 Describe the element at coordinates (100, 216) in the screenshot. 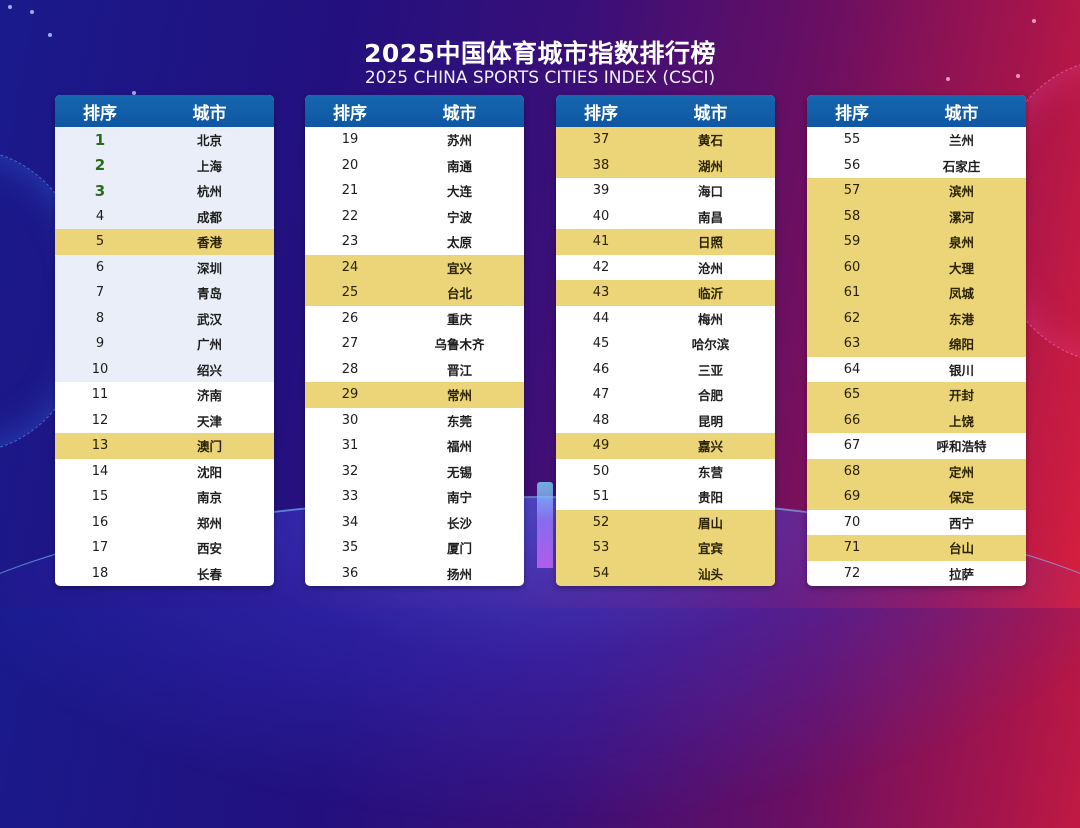

I see `rank-cell: 4` at that location.